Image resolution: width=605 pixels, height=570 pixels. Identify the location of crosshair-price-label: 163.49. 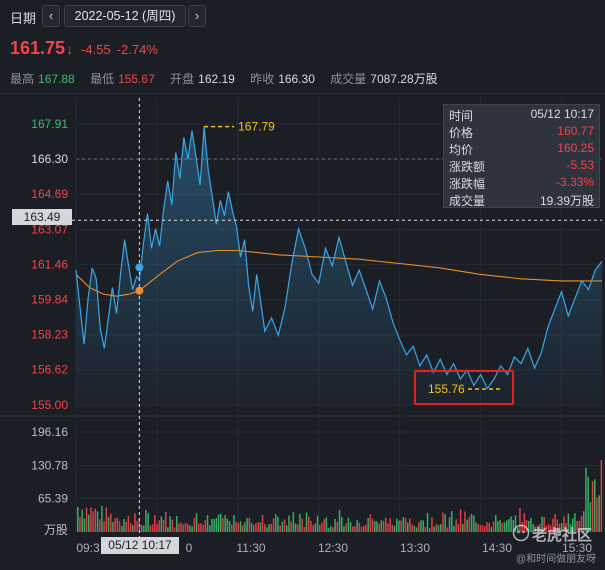
(42, 217).